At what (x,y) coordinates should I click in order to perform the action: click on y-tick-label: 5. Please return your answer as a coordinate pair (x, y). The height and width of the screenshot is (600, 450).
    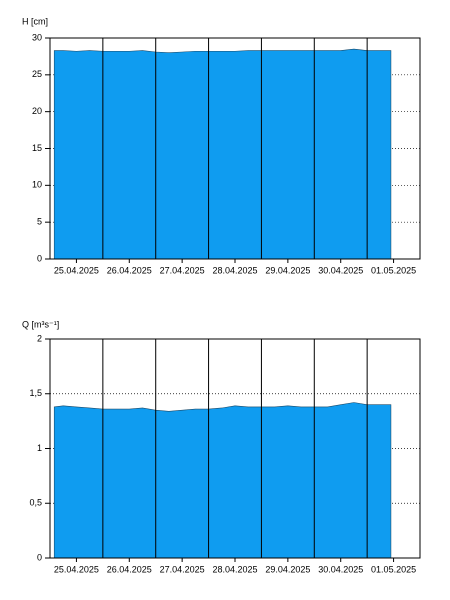
    Looking at the image, I should click on (39, 222).